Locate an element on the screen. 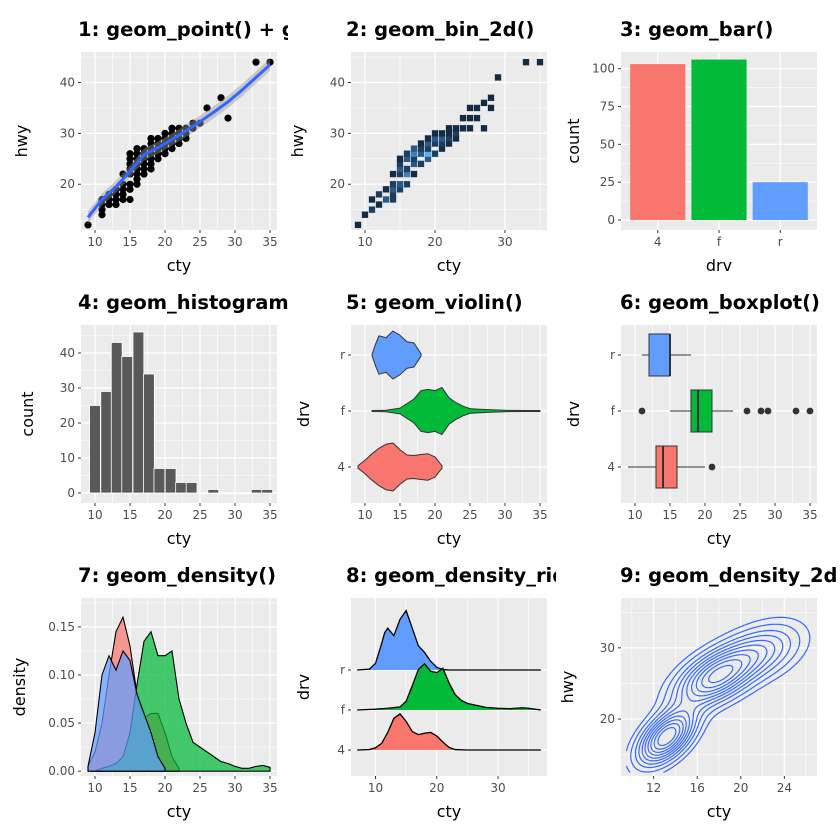 This screenshot has height=840, width=840. chart-title: 8: geom_density_ridges() is located at coordinates (484, 575).